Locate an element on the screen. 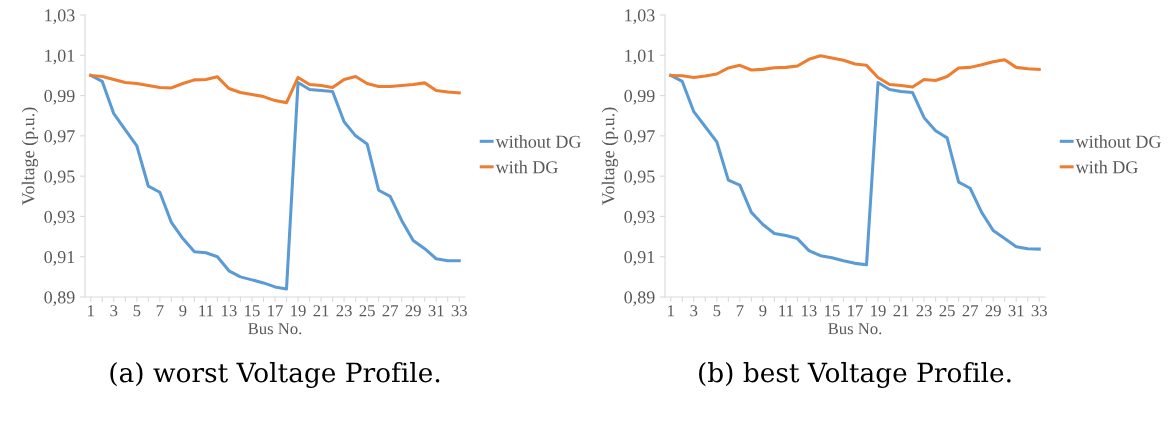 The image size is (1169, 423). text: (a) worst Voltage Profile. is located at coordinates (275, 375).